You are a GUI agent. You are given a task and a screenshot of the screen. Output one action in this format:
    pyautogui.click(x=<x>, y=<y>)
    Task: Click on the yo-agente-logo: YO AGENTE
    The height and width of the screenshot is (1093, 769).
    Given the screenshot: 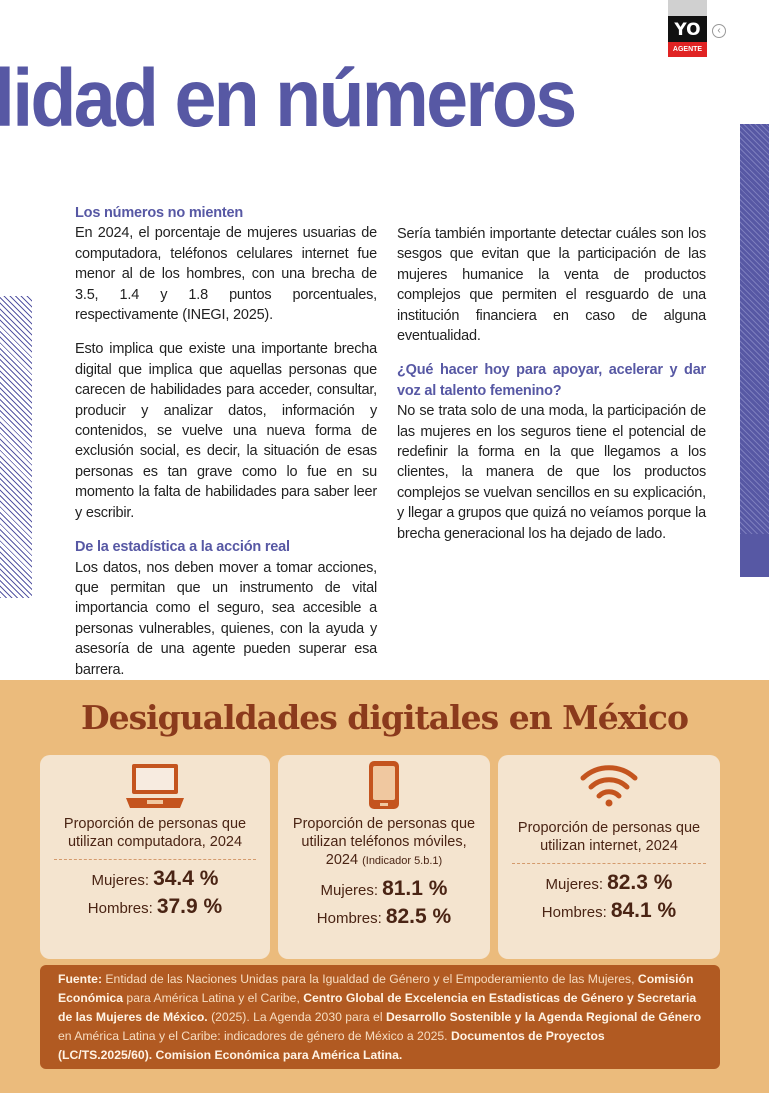 What is the action you would take?
    pyautogui.click(x=687, y=28)
    